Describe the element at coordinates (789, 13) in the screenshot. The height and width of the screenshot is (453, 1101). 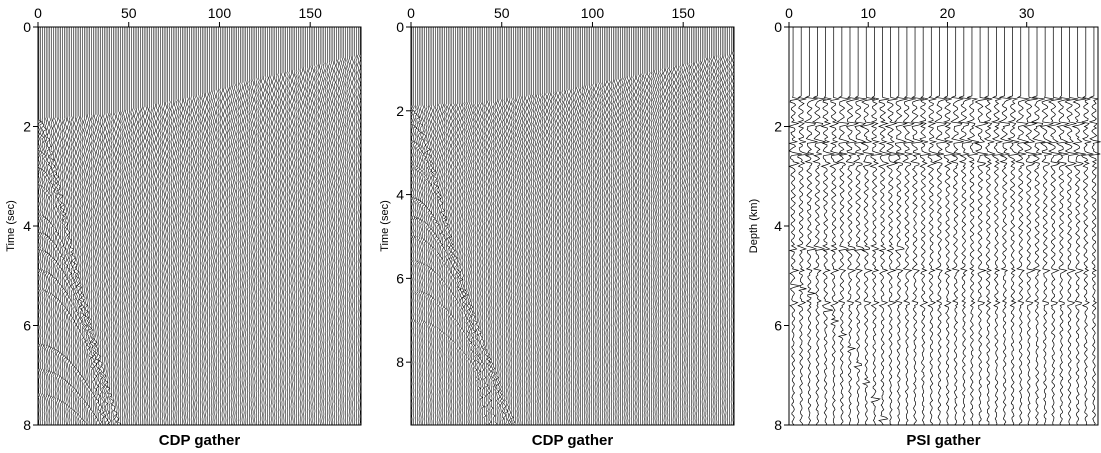
I see `x-tick-label: 0` at that location.